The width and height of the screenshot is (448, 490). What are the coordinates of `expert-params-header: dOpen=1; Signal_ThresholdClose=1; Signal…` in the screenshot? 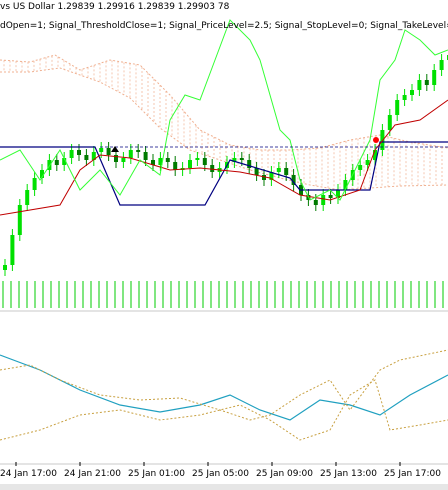 It's located at (224, 26).